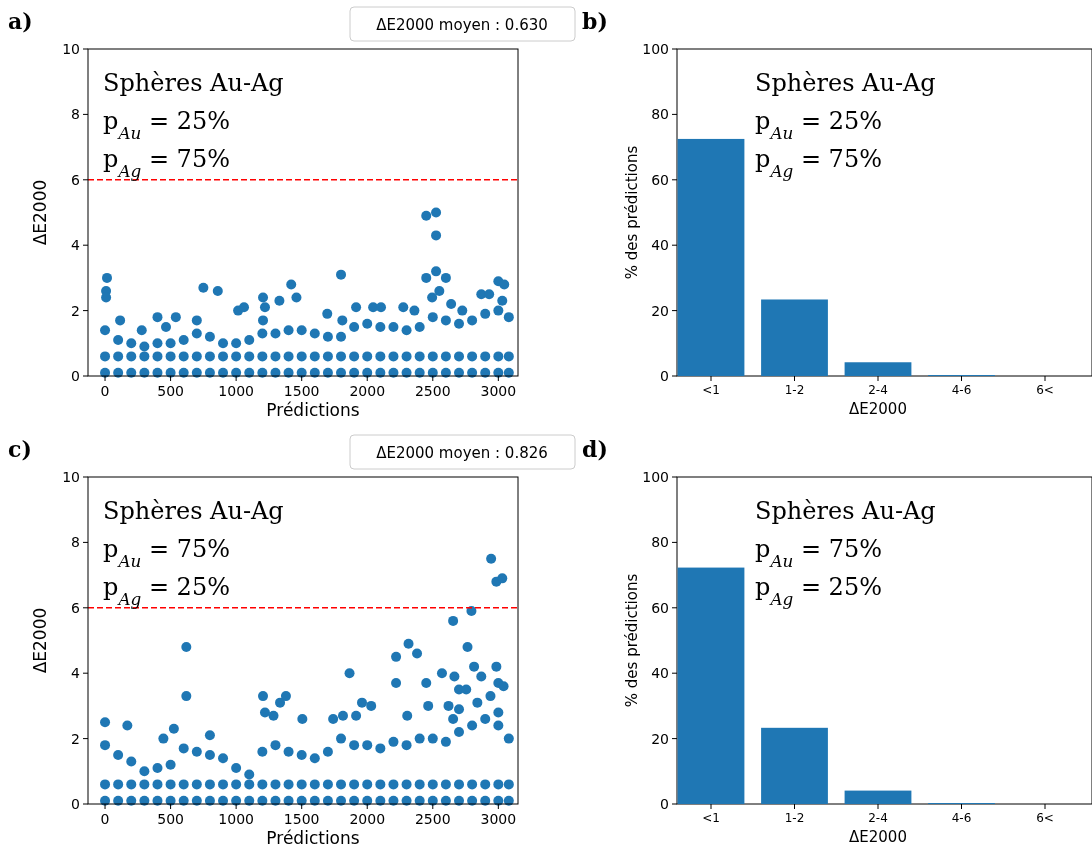 Image resolution: width=1092 pixels, height=858 pixels. I want to click on text: ΔE2000 moyen : 0.826, so click(462, 453).